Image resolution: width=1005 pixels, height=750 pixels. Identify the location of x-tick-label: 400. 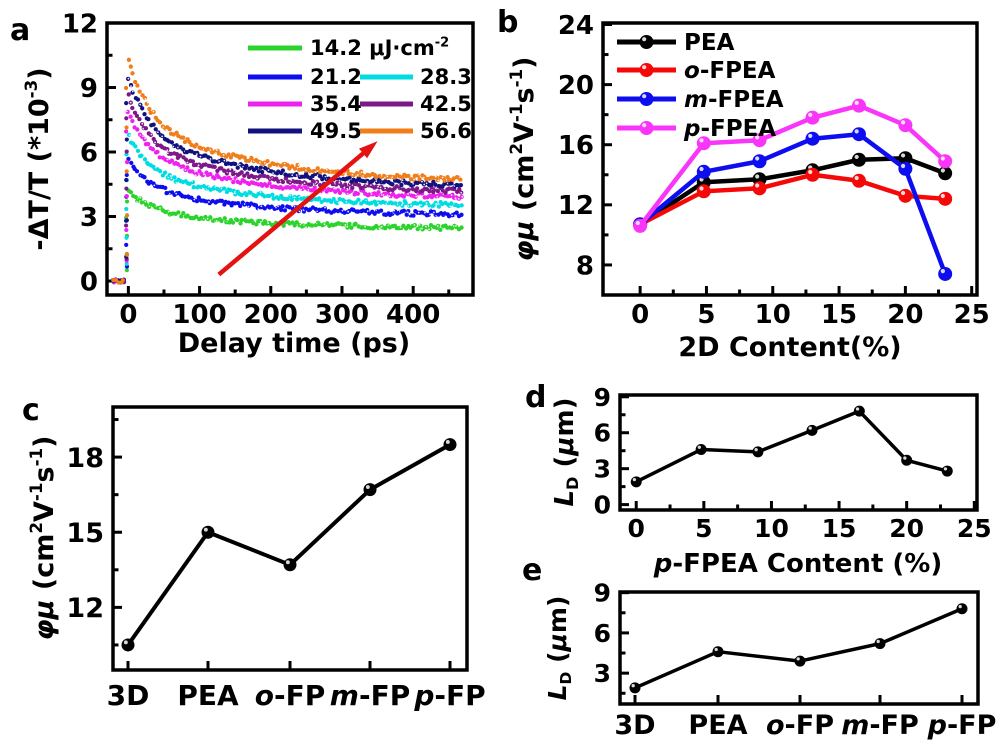
(413, 315).